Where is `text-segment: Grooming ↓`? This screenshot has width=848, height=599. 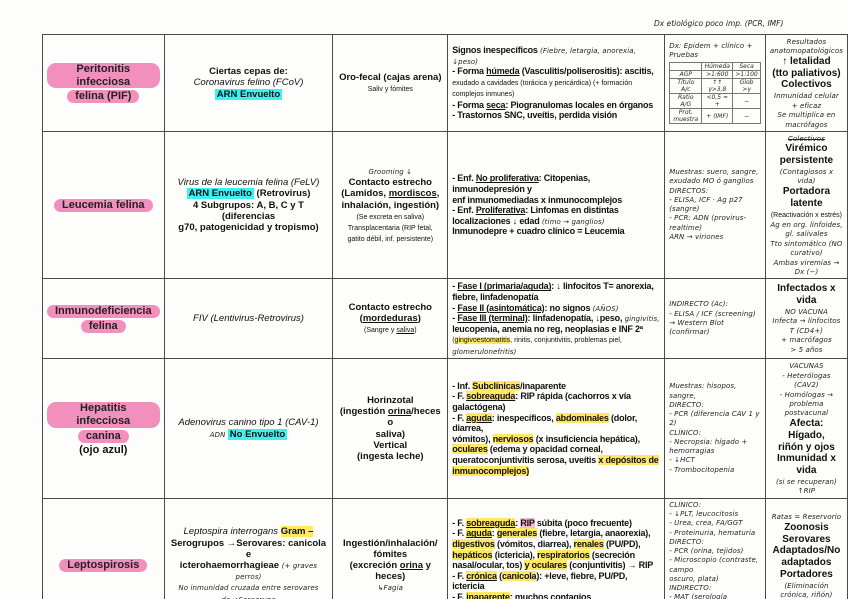
text-segment: Grooming ↓ is located at coordinates (390, 171).